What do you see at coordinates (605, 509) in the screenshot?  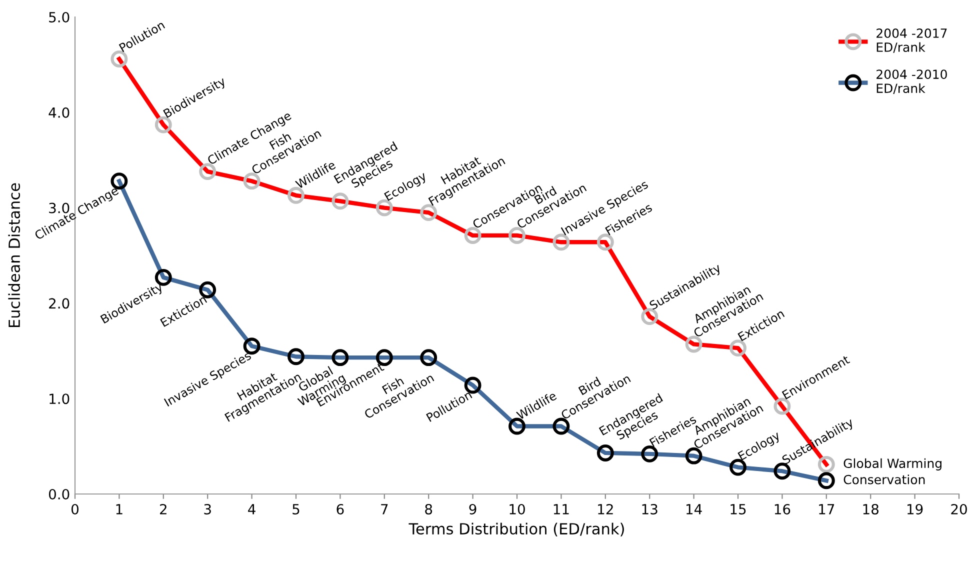 I see `x-tick-label: 12` at bounding box center [605, 509].